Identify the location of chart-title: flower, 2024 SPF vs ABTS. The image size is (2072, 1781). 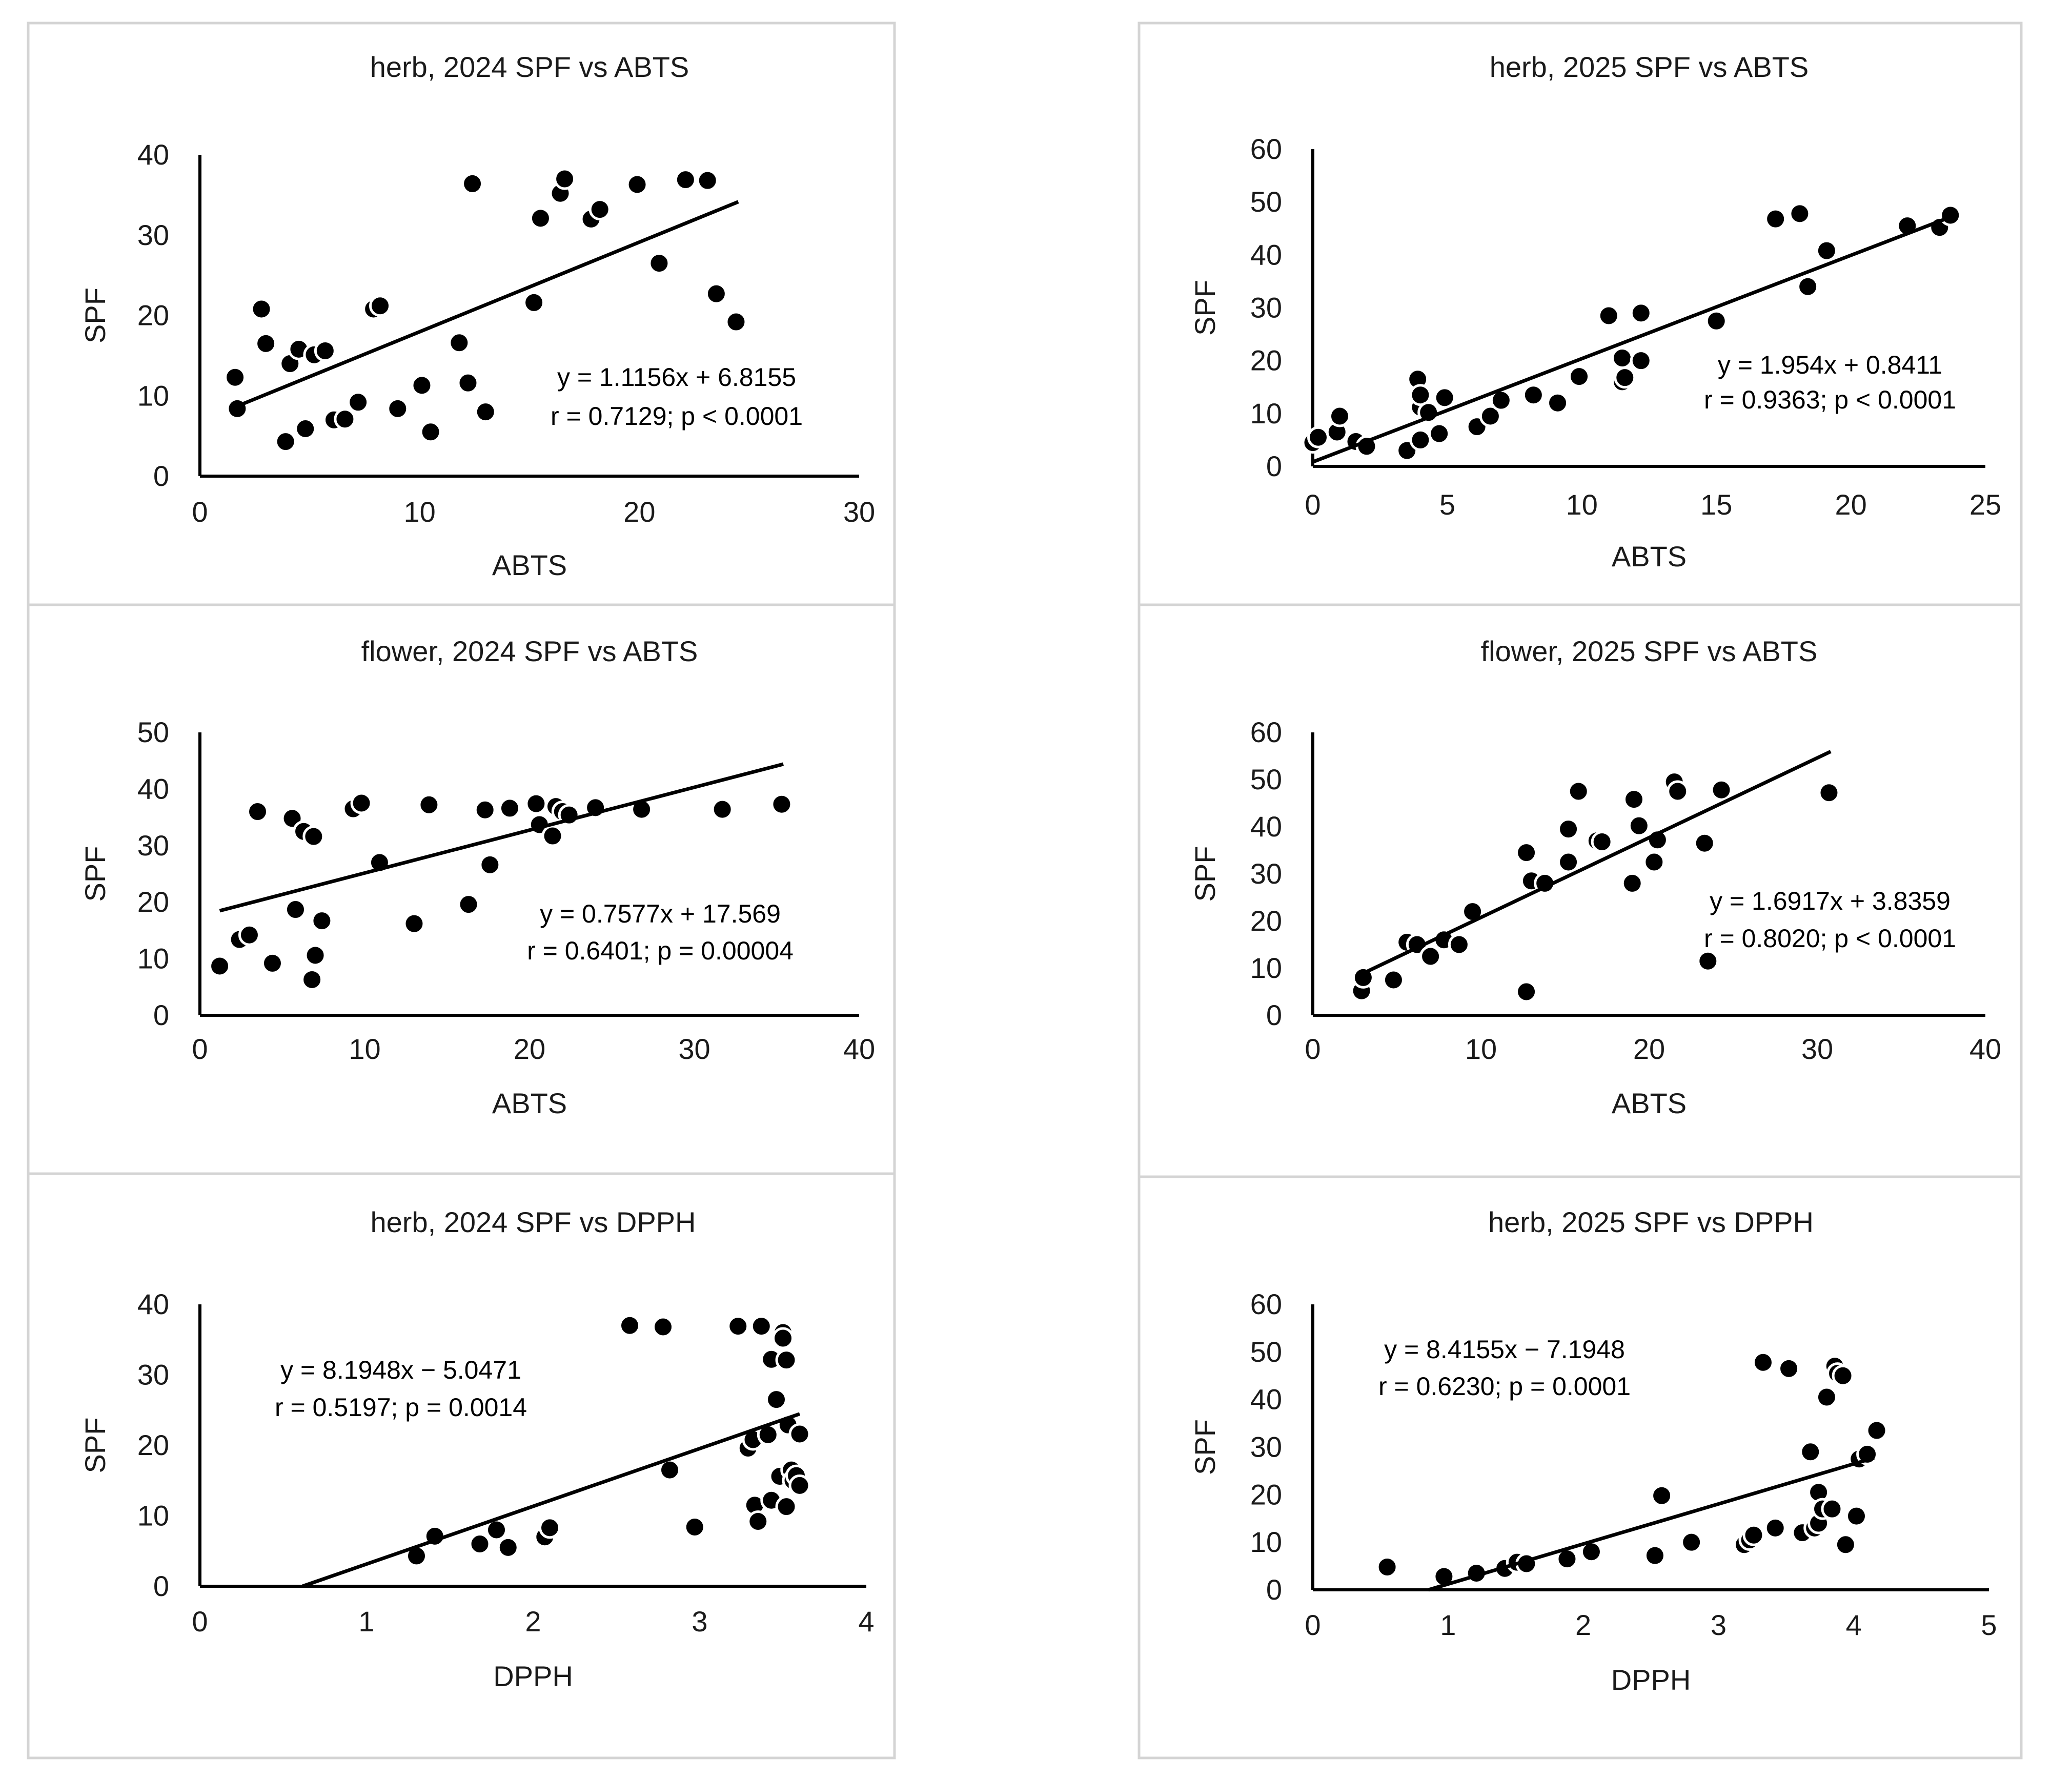
(529, 651).